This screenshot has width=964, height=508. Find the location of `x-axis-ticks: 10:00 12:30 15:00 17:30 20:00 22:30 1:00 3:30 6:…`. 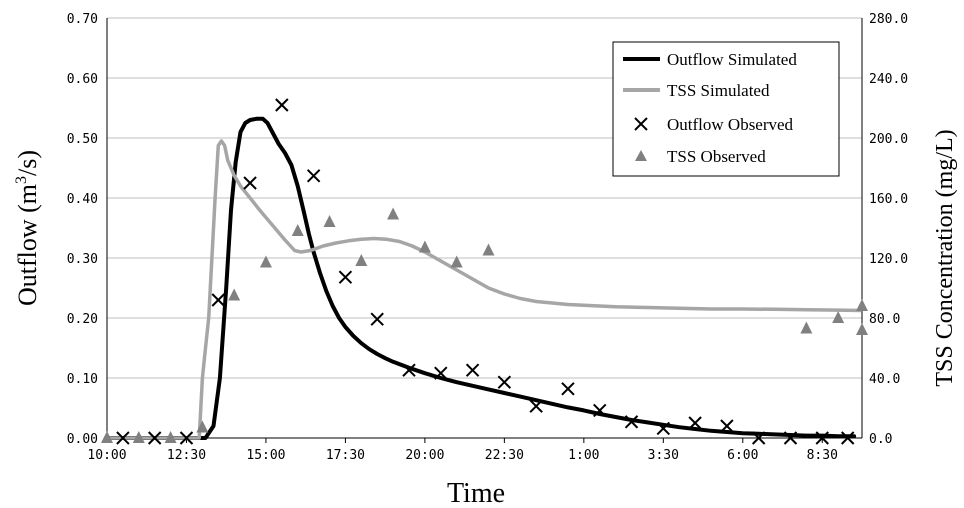

x-axis-ticks: 10:00 12:30 15:00 17:30 20:00 22:30 1:00 3:30 6:… is located at coordinates (462, 450).